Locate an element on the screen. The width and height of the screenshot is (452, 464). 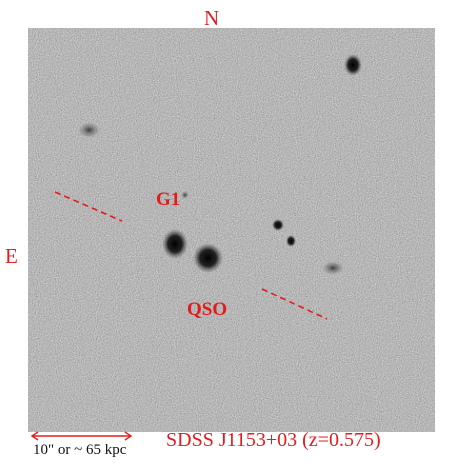
source-tiny is located at coordinates (185, 195).